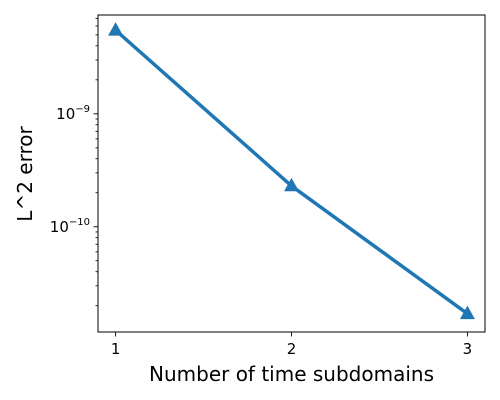 The width and height of the screenshot is (500, 400). Describe the element at coordinates (74, 170) in the screenshot. I see `y-major-ticks: 10−9 10−10` at that location.